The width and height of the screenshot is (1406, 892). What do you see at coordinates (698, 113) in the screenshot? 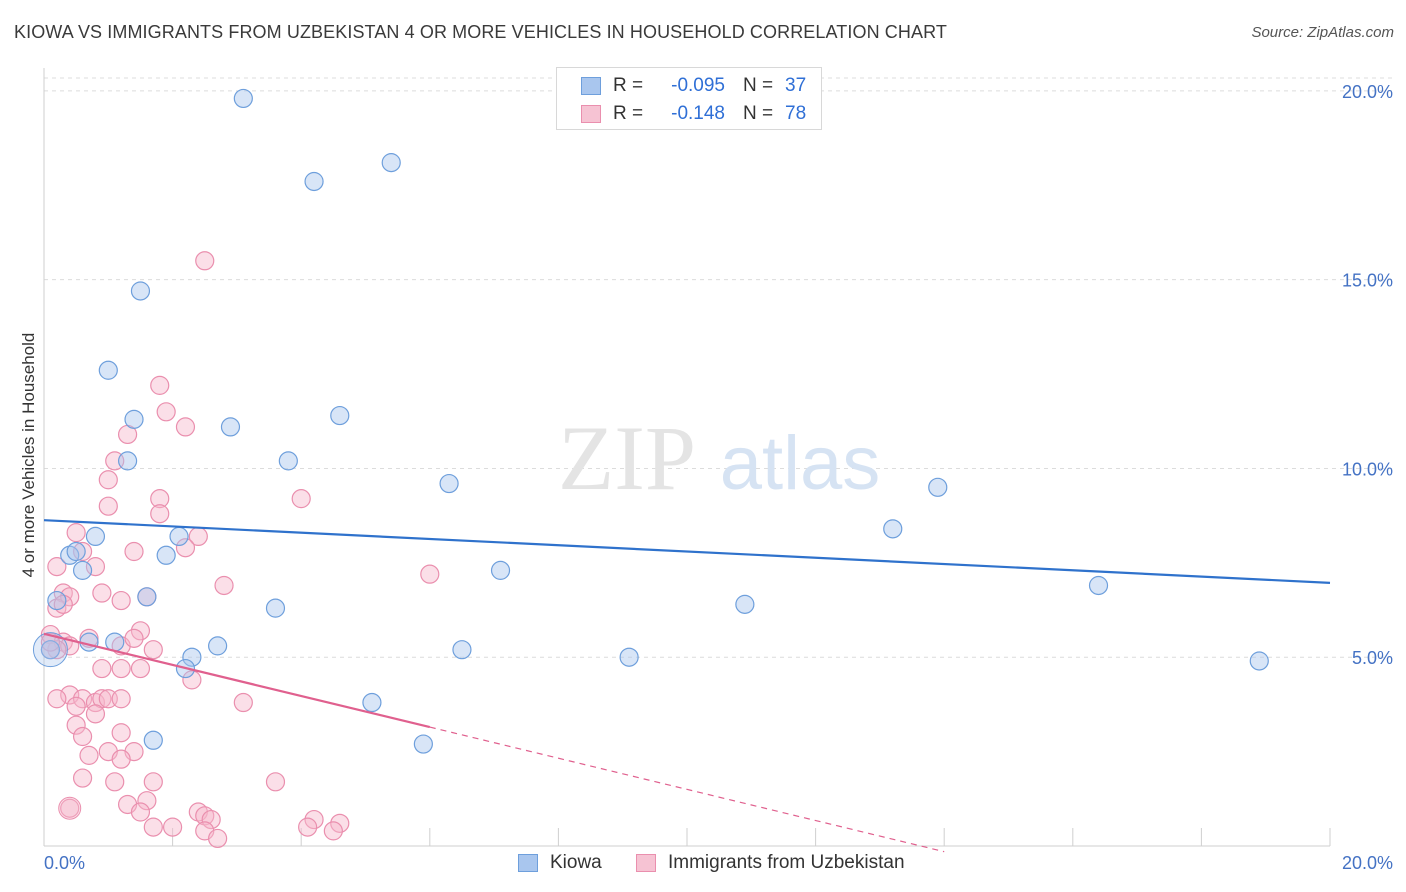
I see `uzbekistan-r-value: -0.148` at bounding box center [698, 113].